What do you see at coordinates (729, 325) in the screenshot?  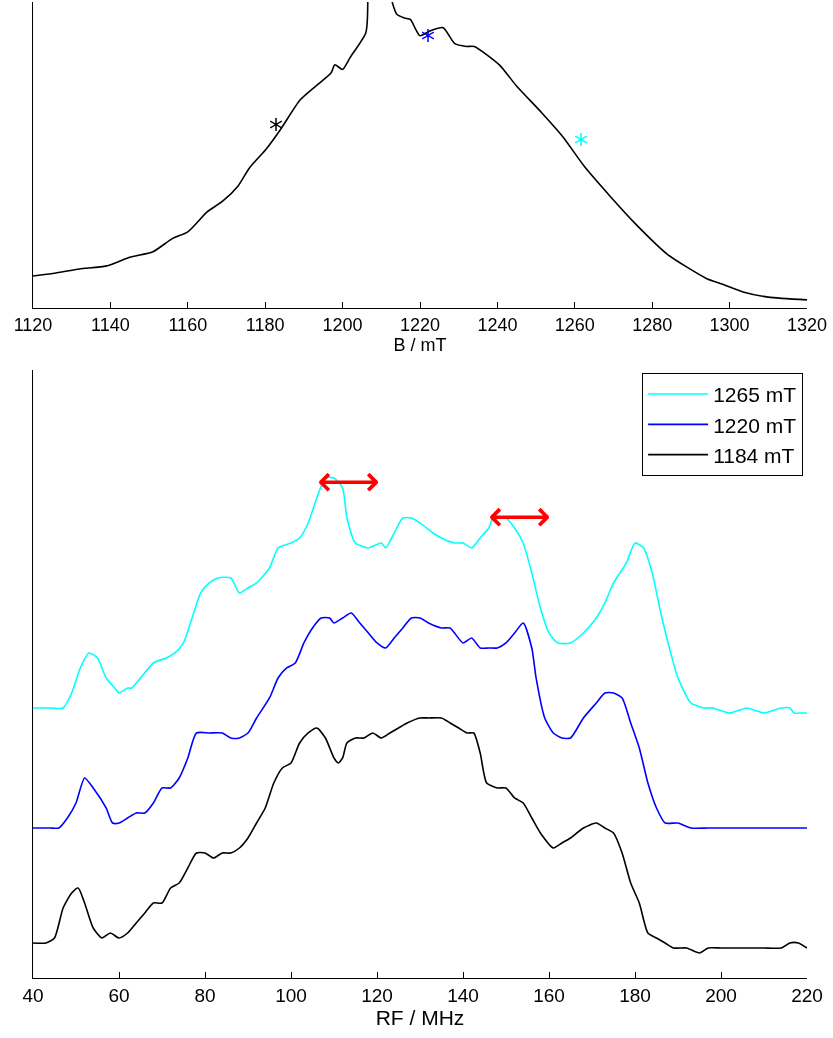 I see `x-tick-label: 1300` at bounding box center [729, 325].